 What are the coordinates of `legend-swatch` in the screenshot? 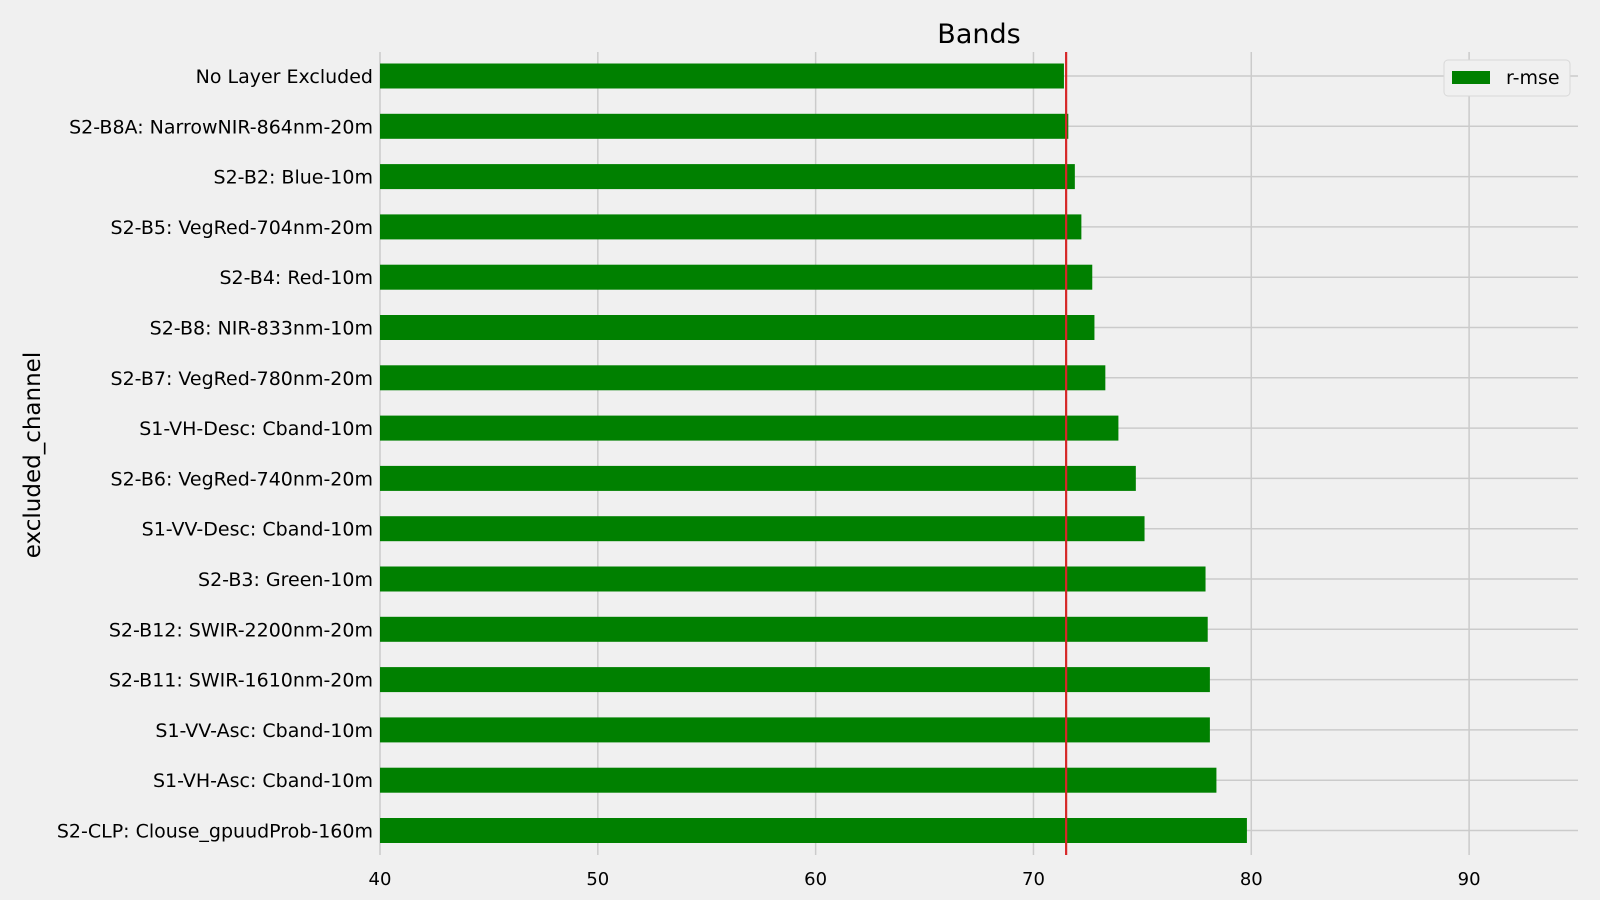 It's located at (1471, 77).